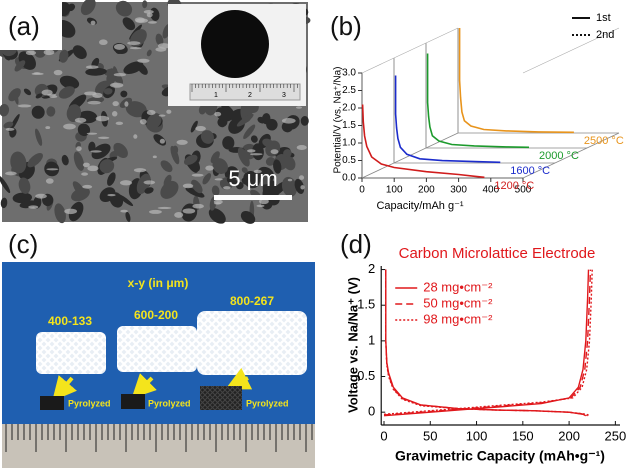 This screenshot has width=629, height=473. I want to click on x-tick-label: 400, so click(490, 190).